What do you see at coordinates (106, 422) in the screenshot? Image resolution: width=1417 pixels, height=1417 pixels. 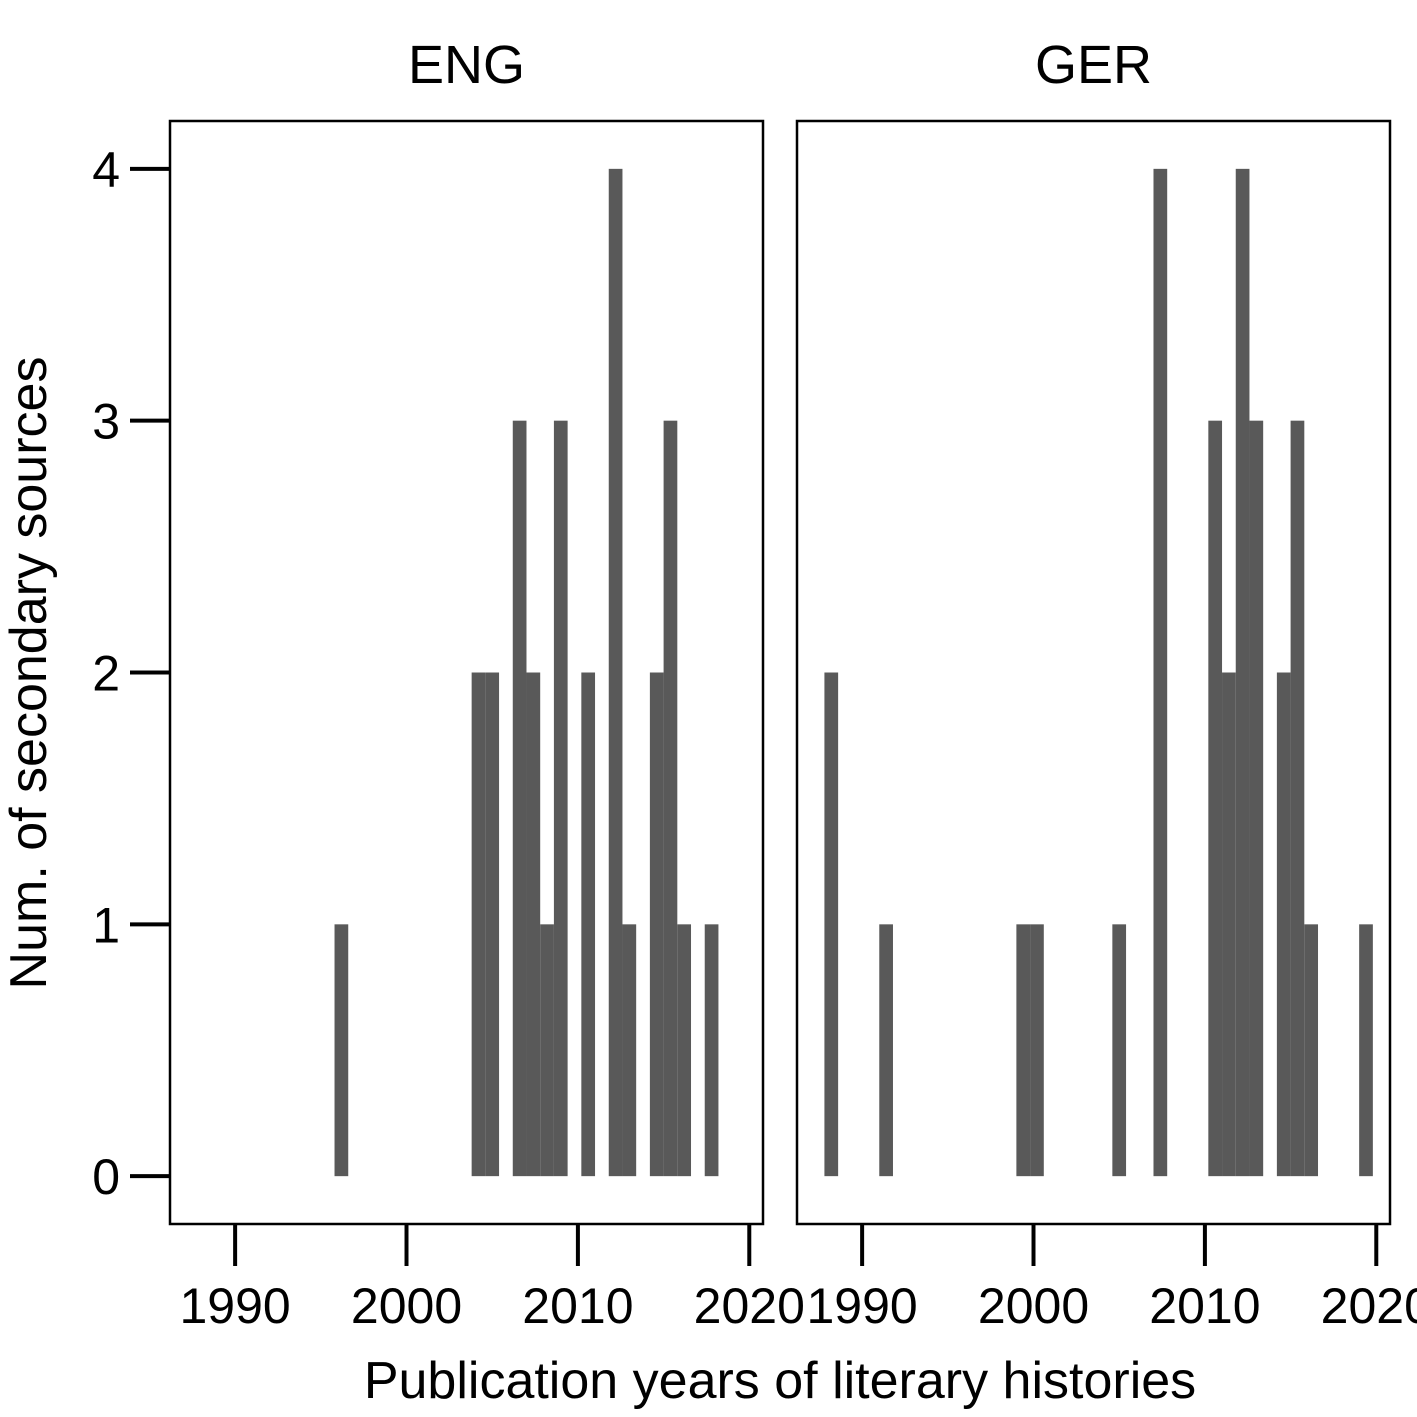 I see `y-tick-label: 3` at bounding box center [106, 422].